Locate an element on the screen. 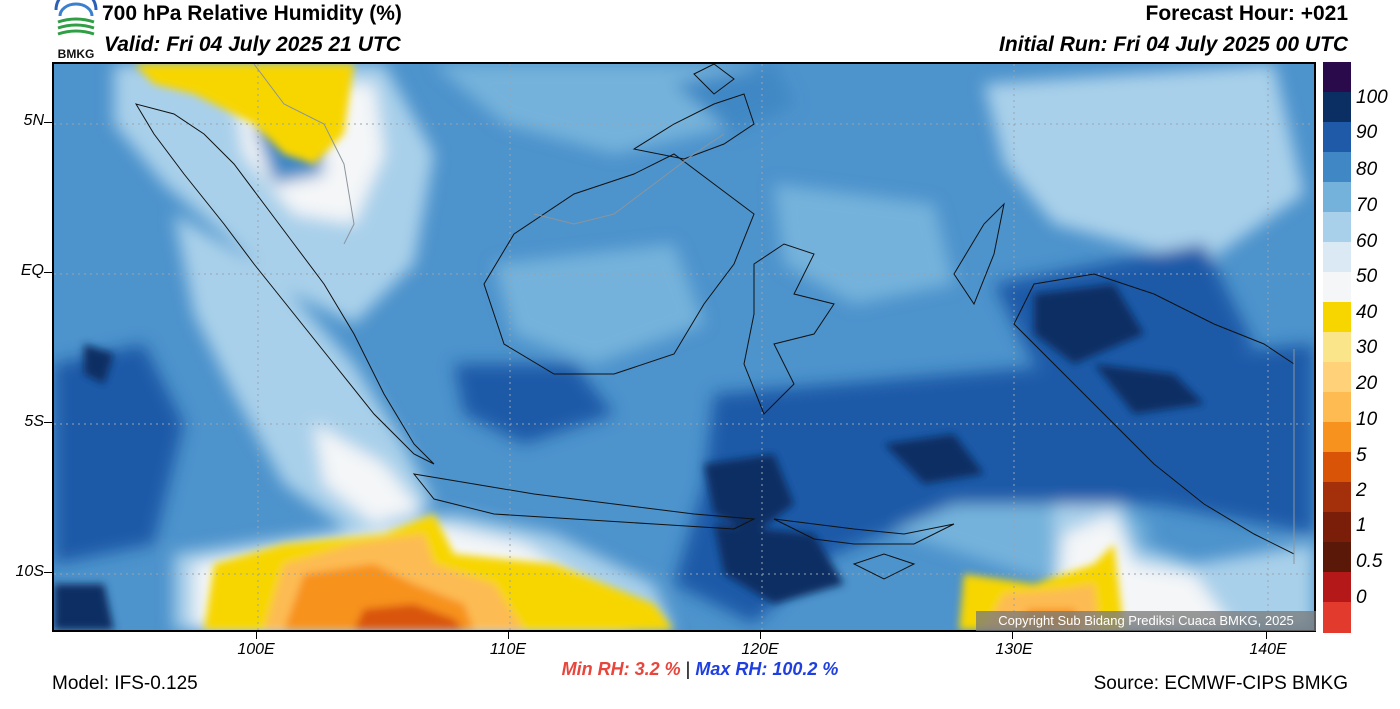 This screenshot has width=1400, height=709. colorbar-label: 20 is located at coordinates (1367, 383).